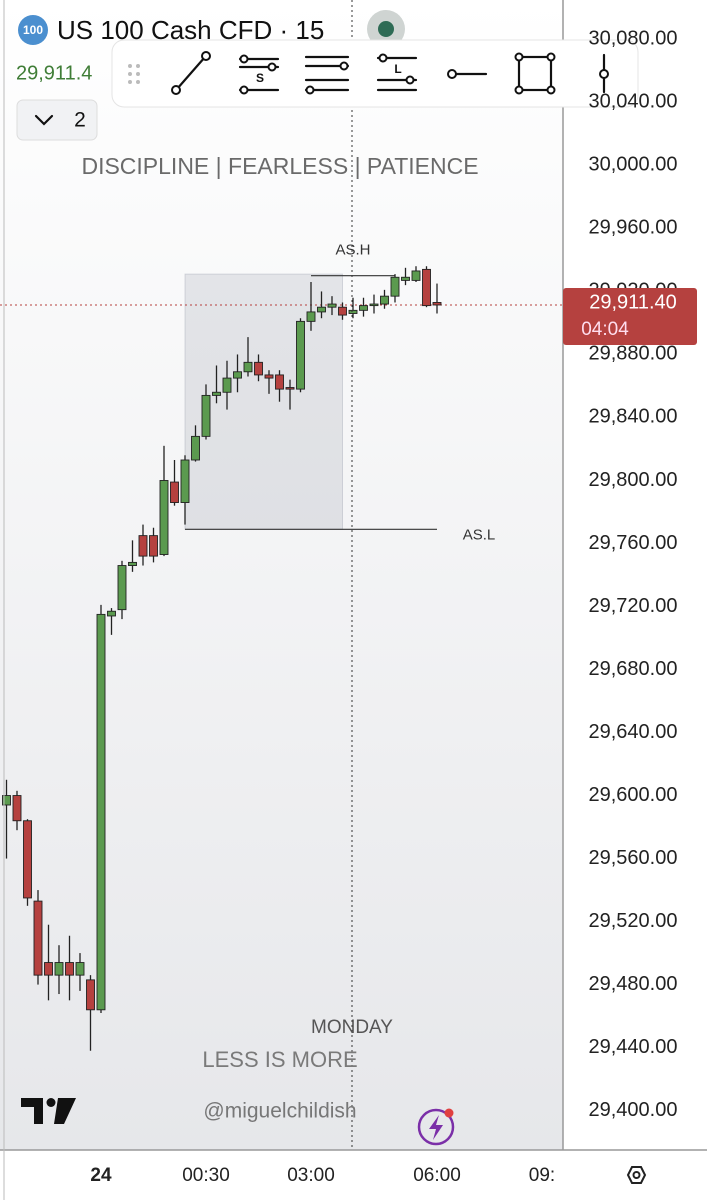 Image resolution: width=707 pixels, height=1200 pixels. Describe the element at coordinates (633, 606) in the screenshot. I see `y-tick-label: 29,720.00` at that location.